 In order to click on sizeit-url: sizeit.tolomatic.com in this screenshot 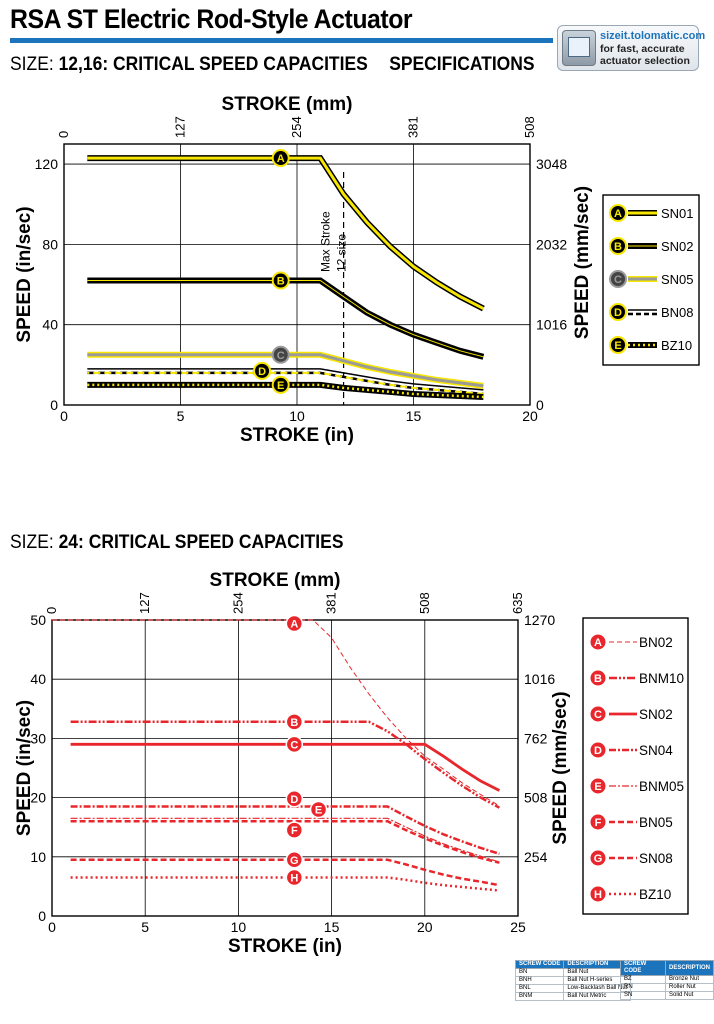, I will do `click(653, 36)`.